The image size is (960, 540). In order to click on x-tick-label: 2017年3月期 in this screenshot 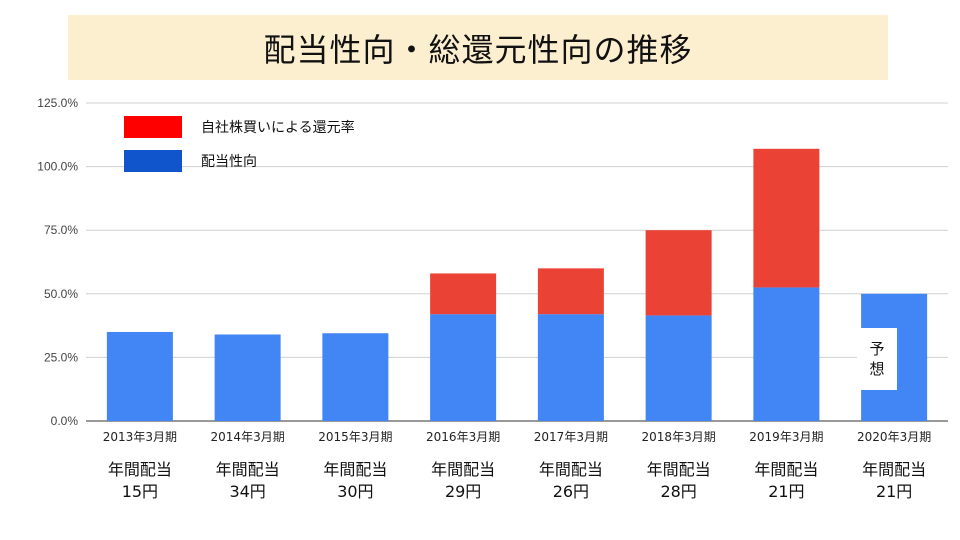, I will do `click(571, 437)`.